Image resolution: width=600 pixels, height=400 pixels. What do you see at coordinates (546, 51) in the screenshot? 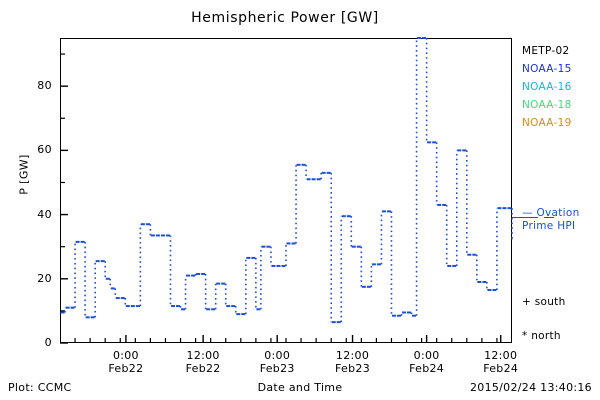
I see `legend-item-label: METP-02` at bounding box center [546, 51].